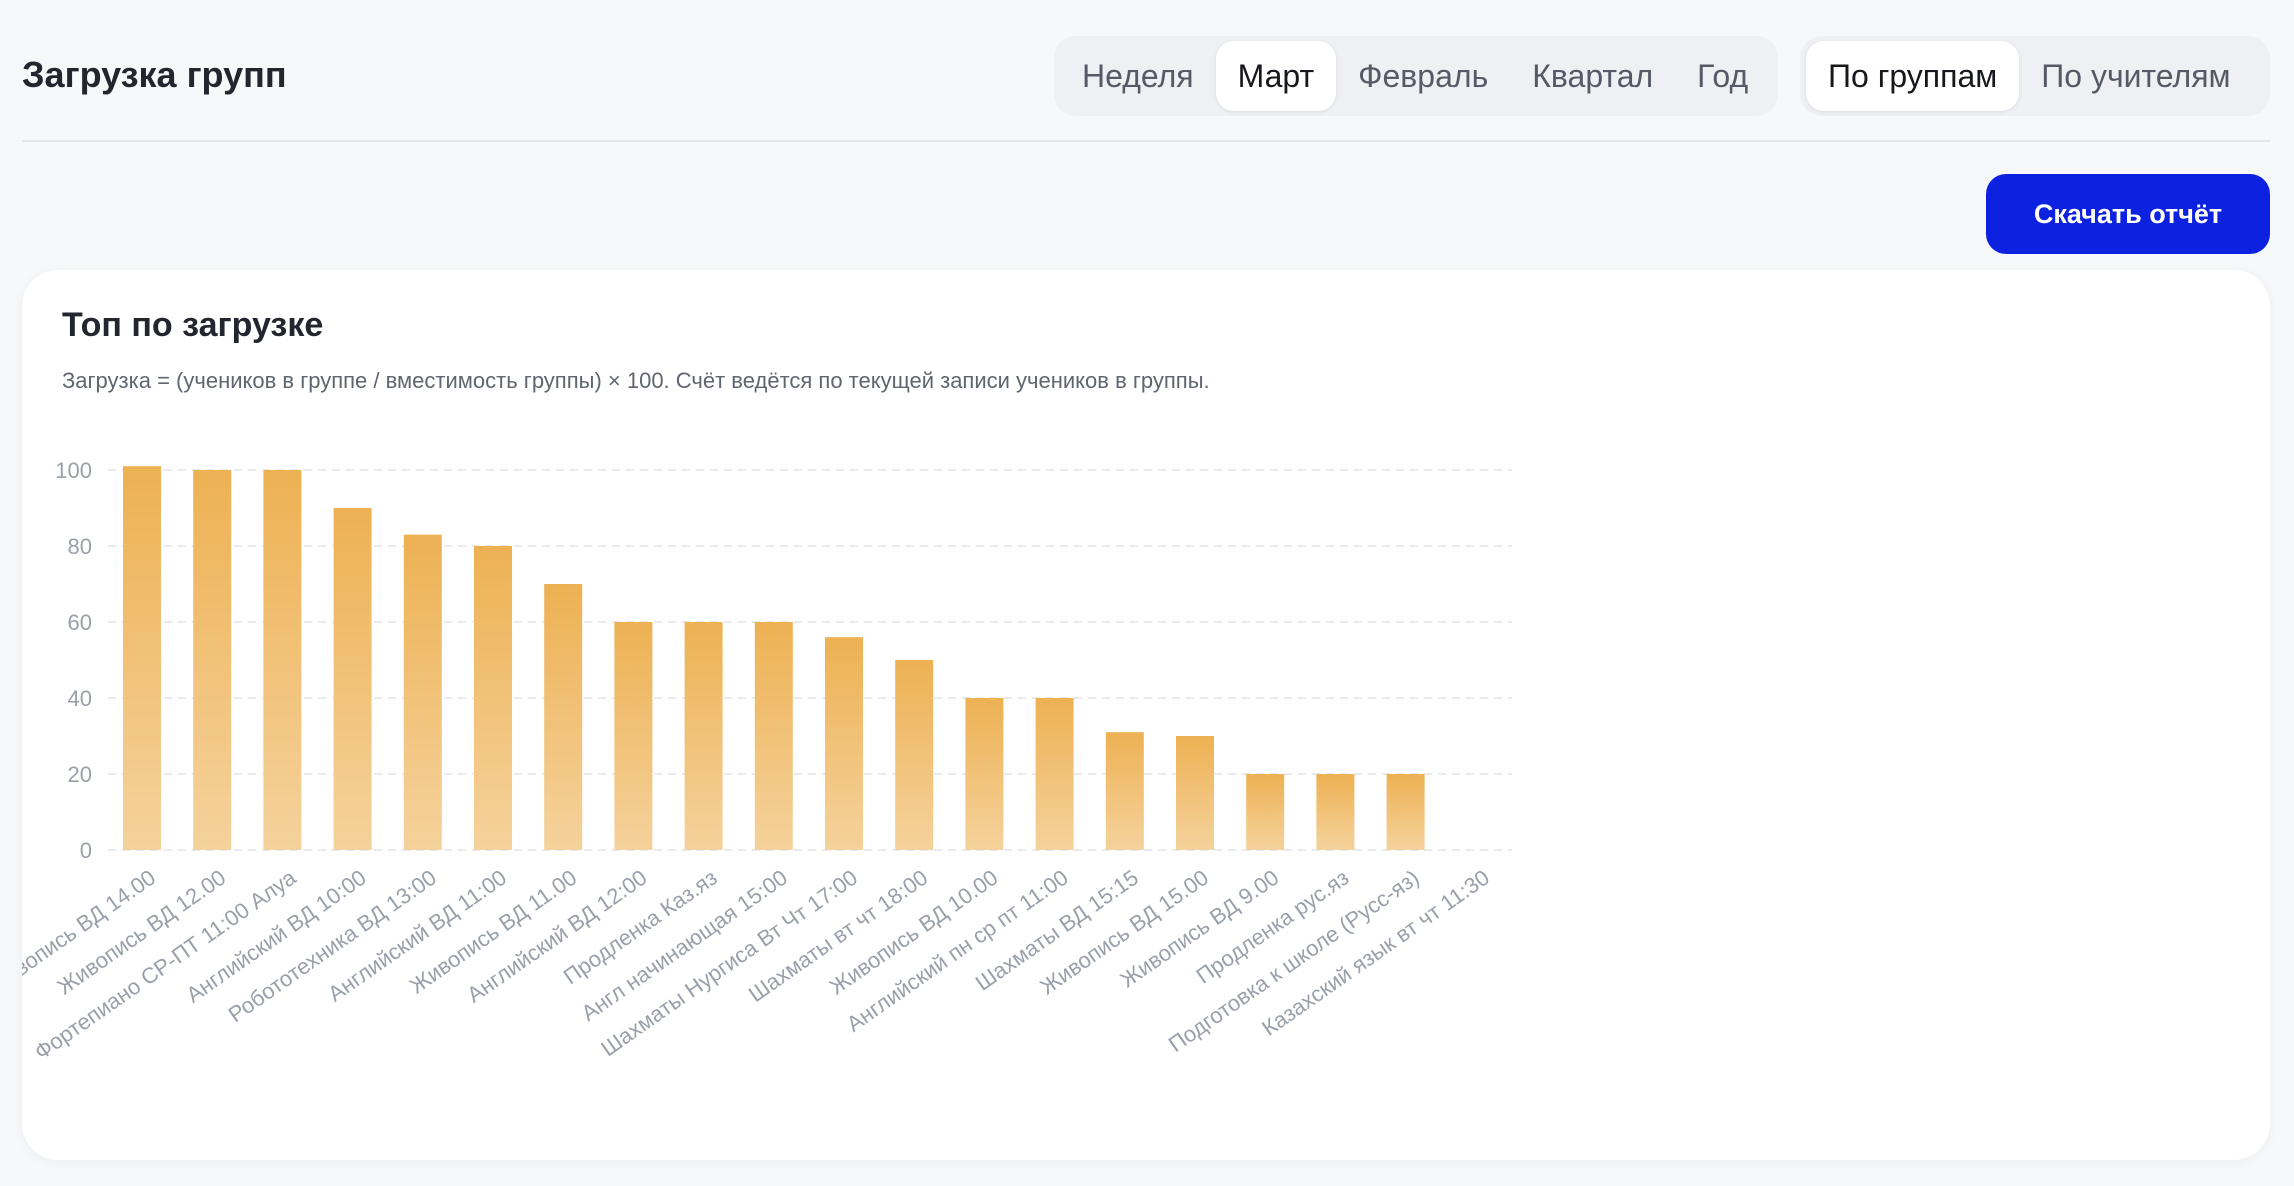  I want to click on tab-by-groups: По группам, so click(1913, 76).